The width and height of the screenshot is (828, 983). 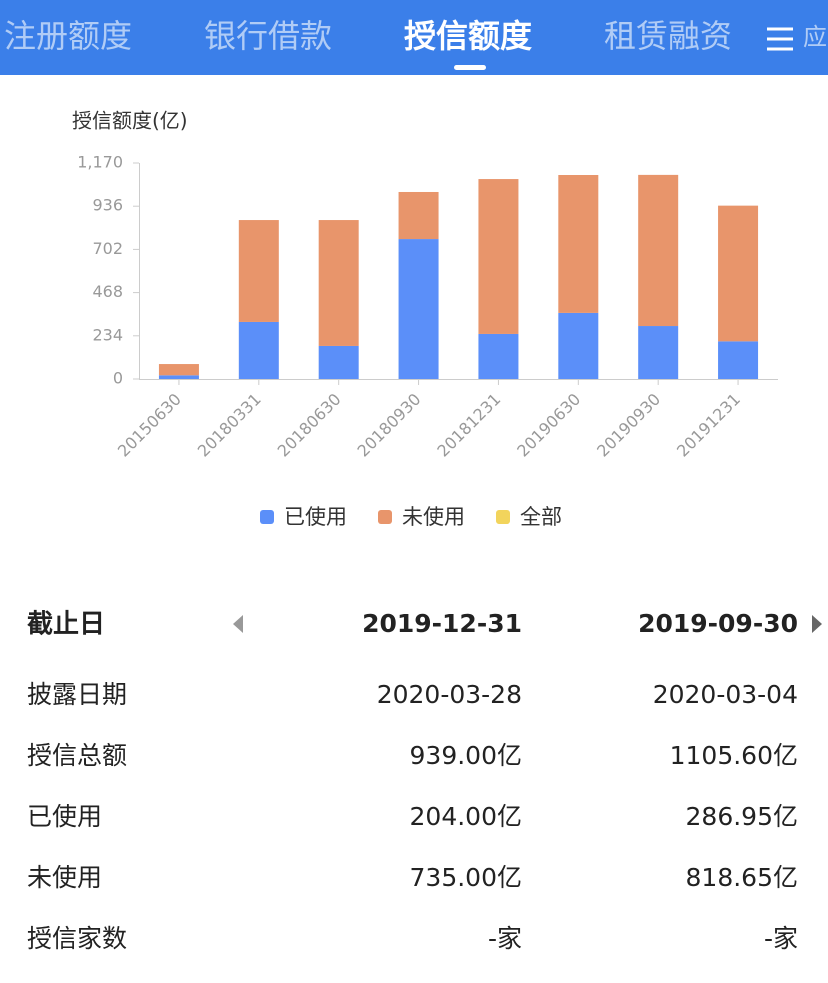 What do you see at coordinates (468, 425) in the screenshot?
I see `x-tick-label: 20181231` at bounding box center [468, 425].